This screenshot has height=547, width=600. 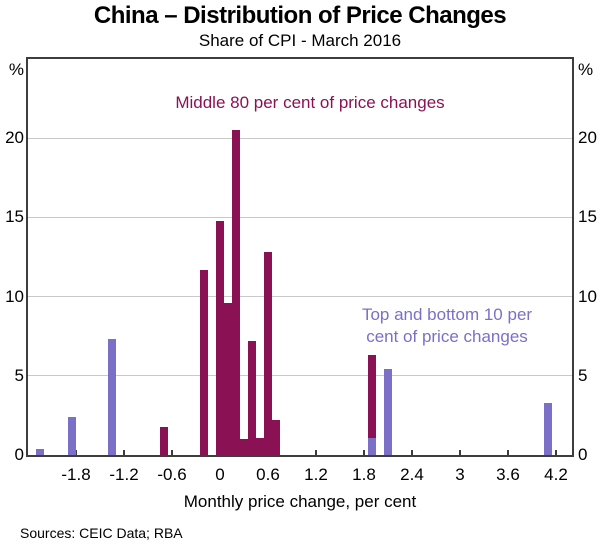 What do you see at coordinates (583, 375) in the screenshot?
I see `y-tick-label-right-5: 5` at bounding box center [583, 375].